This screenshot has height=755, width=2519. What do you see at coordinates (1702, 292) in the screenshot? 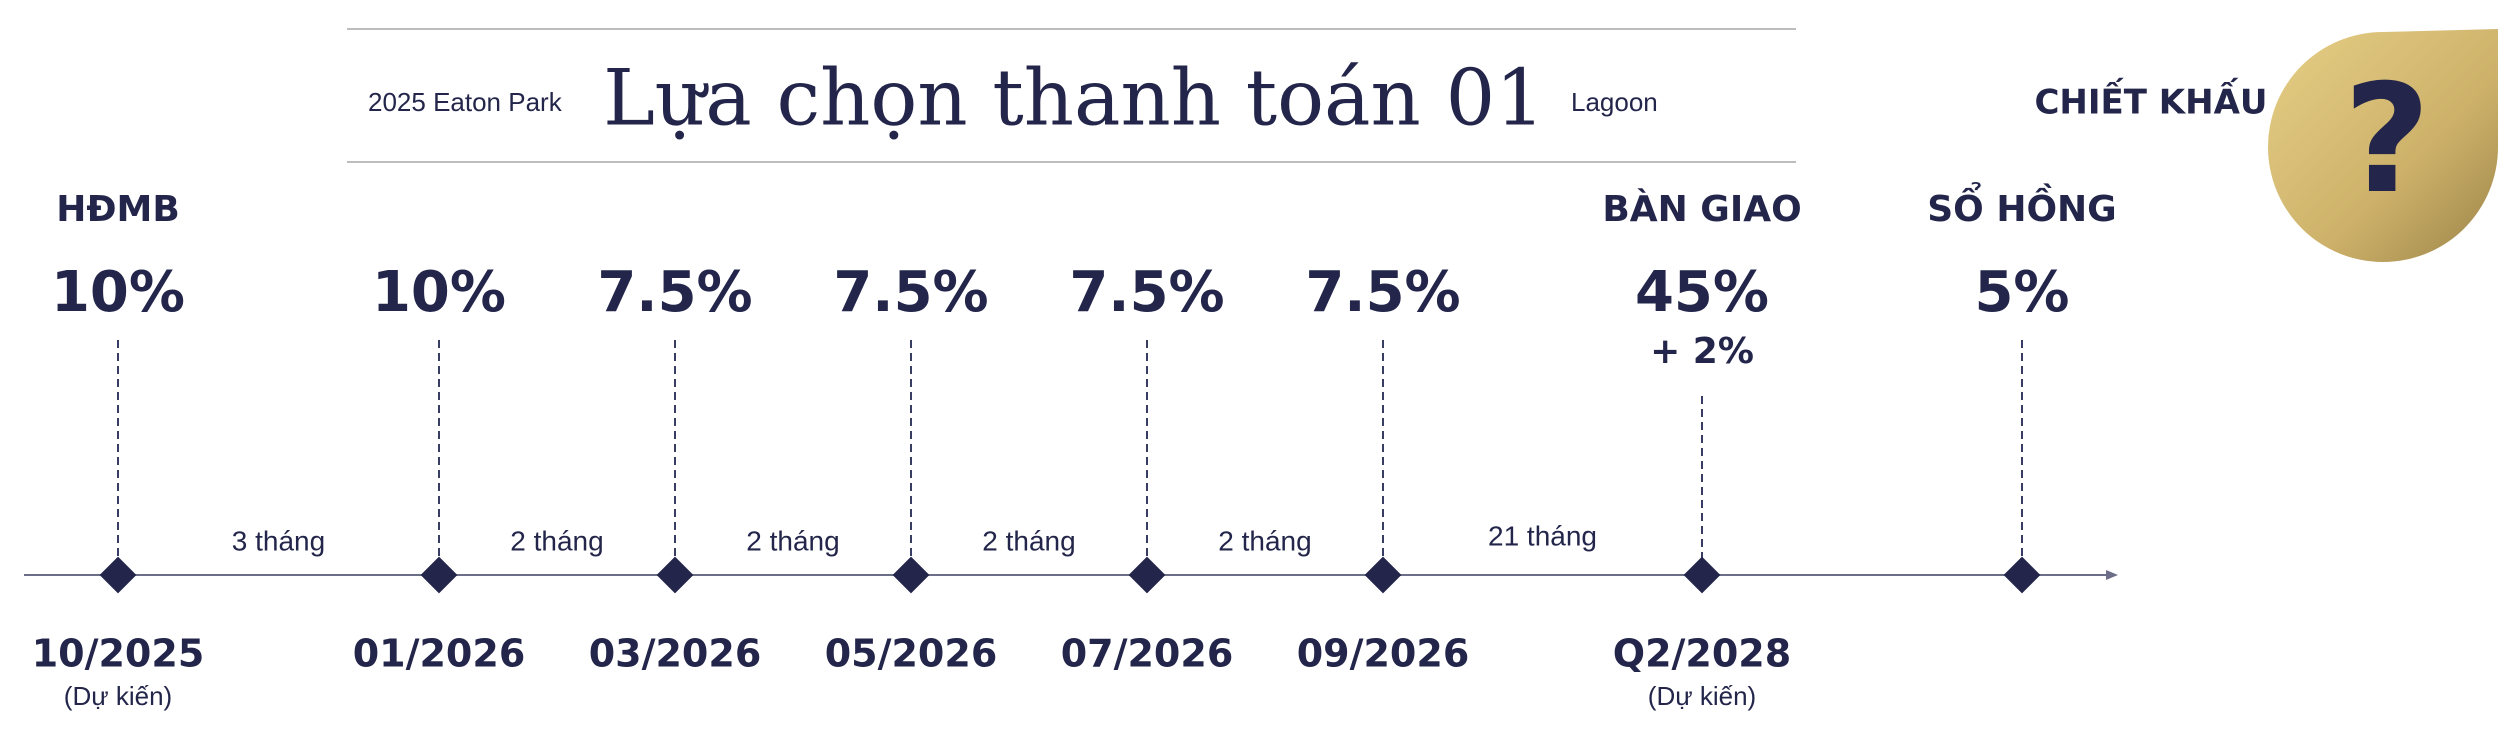
I see `milestone-percent: 45%` at bounding box center [1702, 292].